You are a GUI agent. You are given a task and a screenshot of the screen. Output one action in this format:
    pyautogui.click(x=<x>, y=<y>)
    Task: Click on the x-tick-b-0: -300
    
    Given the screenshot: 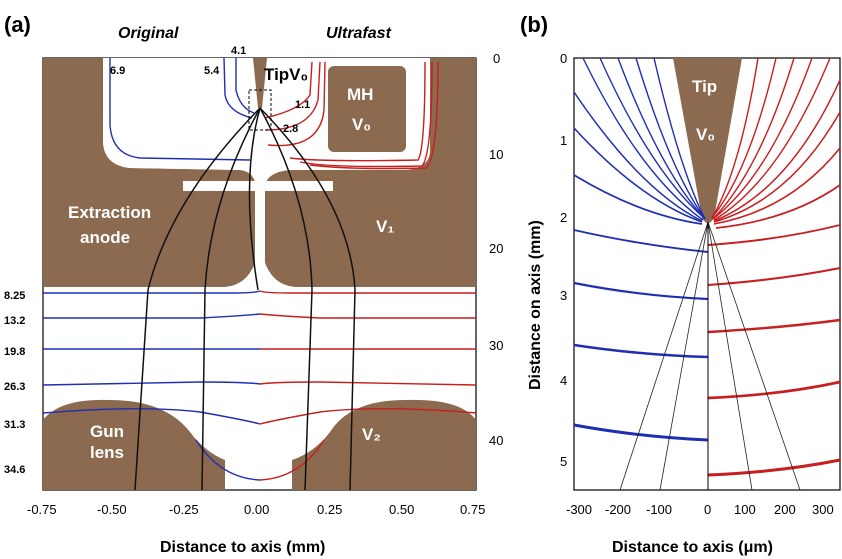 What is the action you would take?
    pyautogui.click(x=579, y=509)
    